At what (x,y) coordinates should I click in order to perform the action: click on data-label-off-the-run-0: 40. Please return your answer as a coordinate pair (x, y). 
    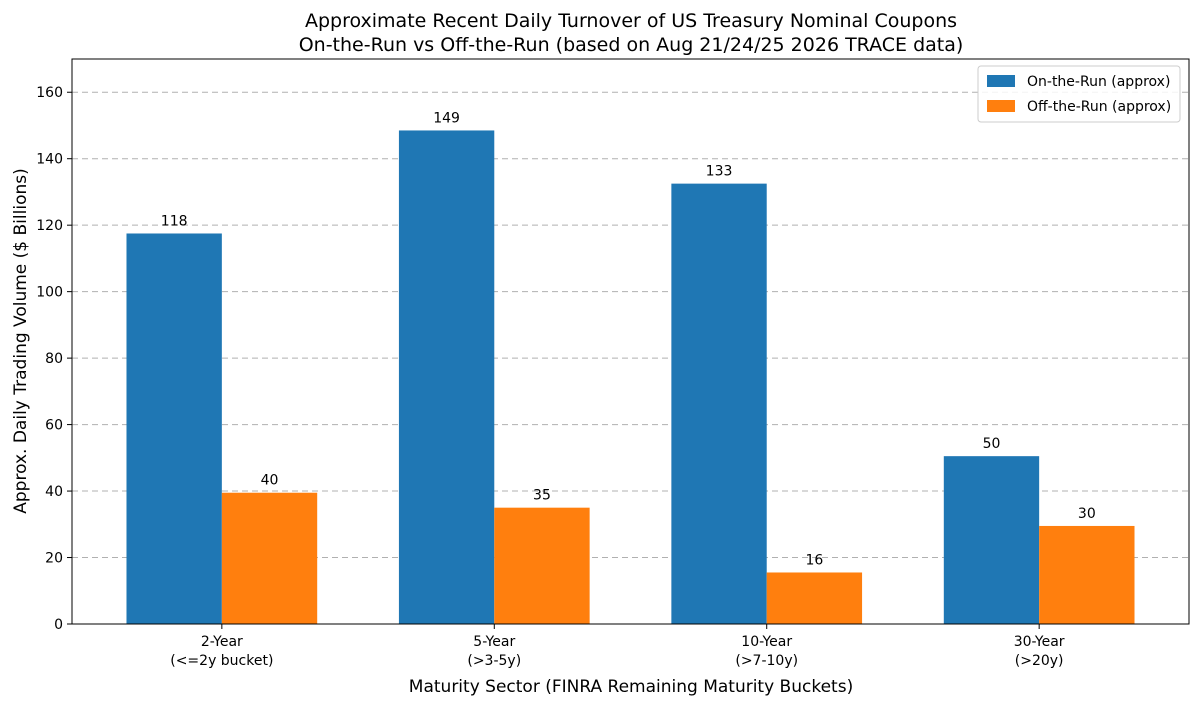
    Looking at the image, I should click on (270, 481).